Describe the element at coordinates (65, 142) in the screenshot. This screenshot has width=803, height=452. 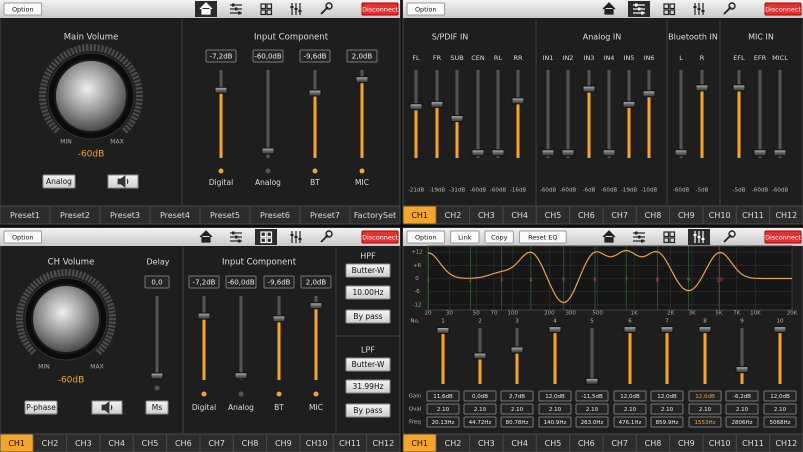
I see `label: MIN` at that location.